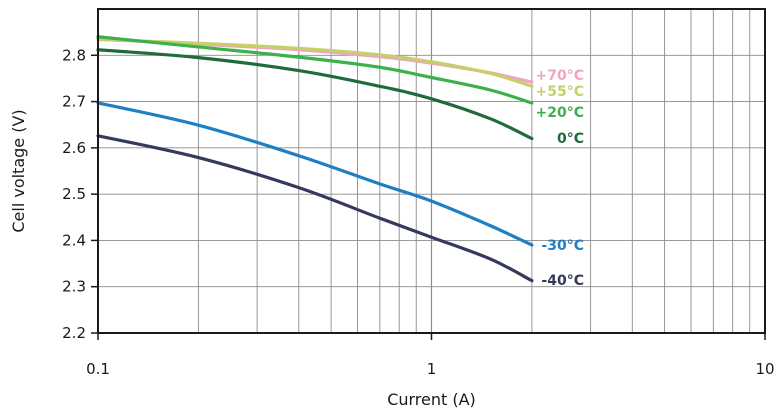  Describe the element at coordinates (764, 369) in the screenshot. I see `x-tick-label: 10` at that location.